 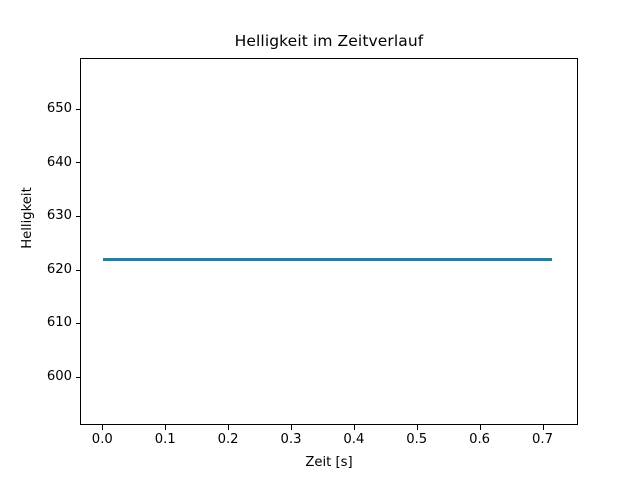 I want to click on x-tick-mark-0.3, so click(x=292, y=427).